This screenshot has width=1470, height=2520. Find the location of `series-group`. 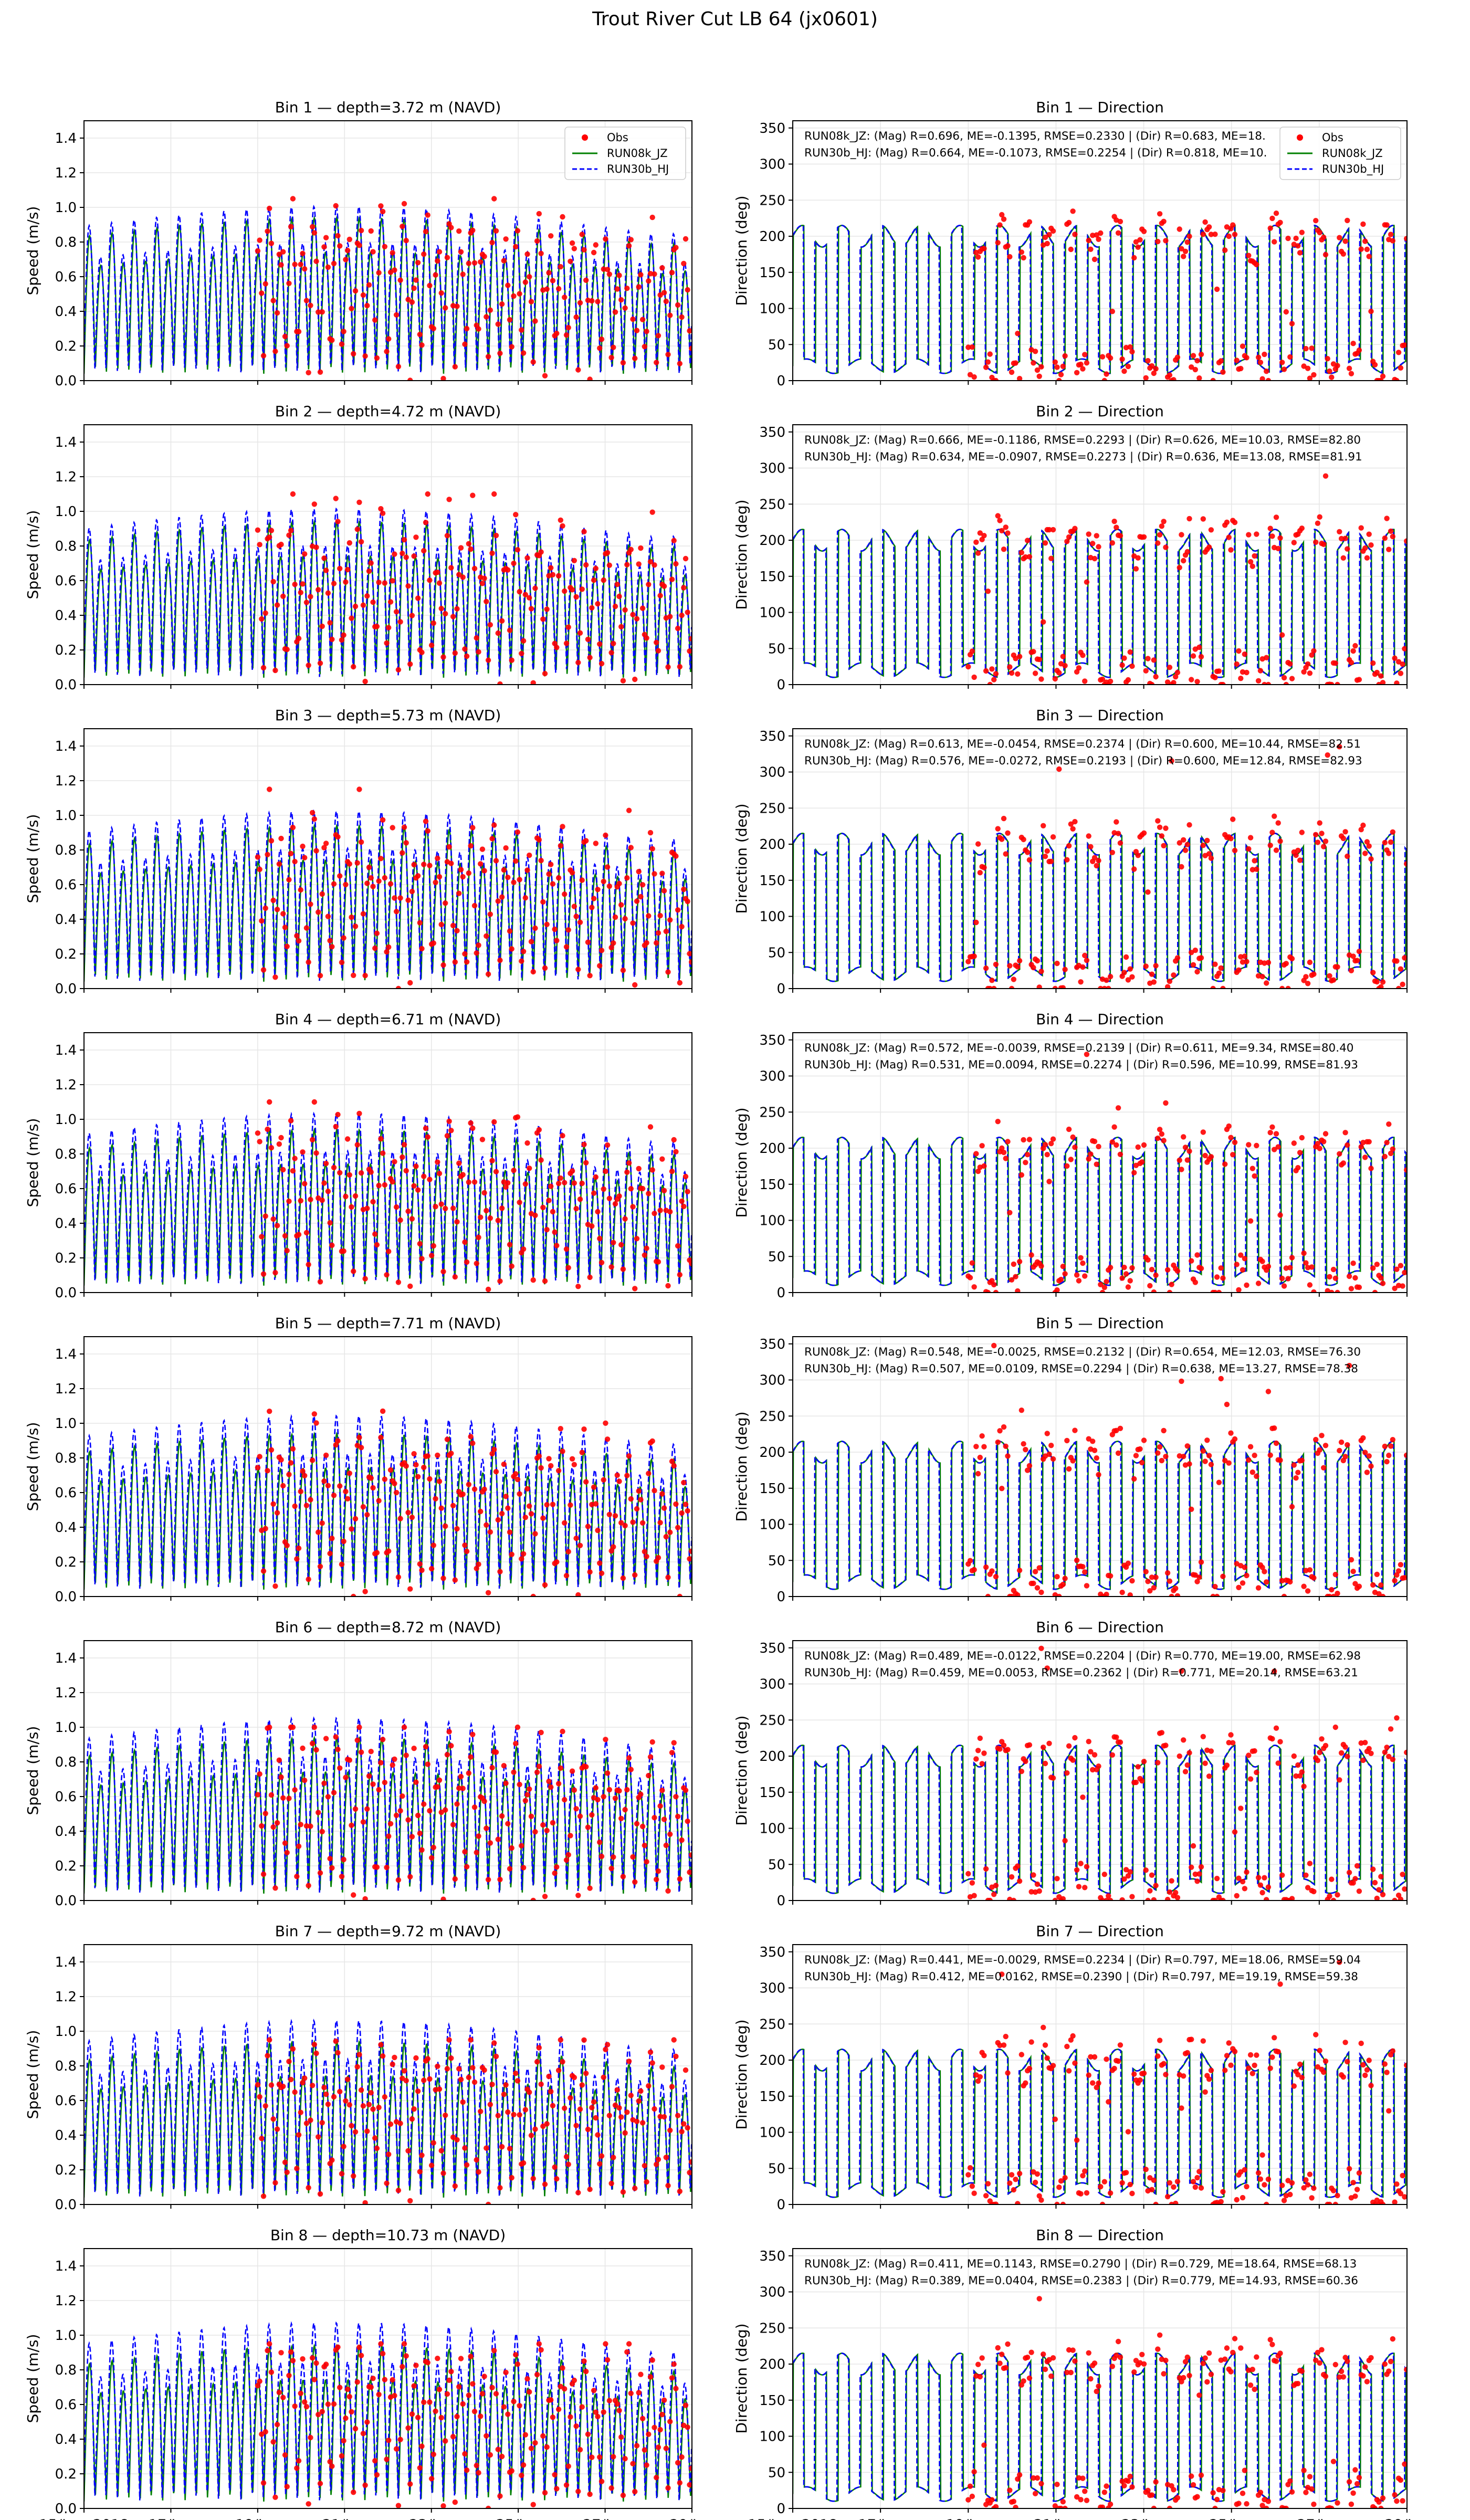

series-group is located at coordinates (388, 1502).